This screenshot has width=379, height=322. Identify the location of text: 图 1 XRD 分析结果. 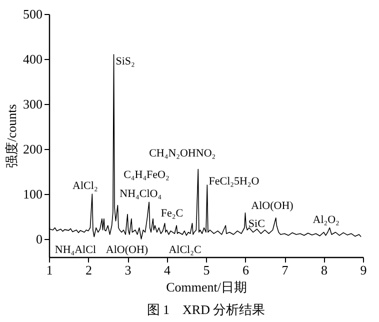
(206, 309).